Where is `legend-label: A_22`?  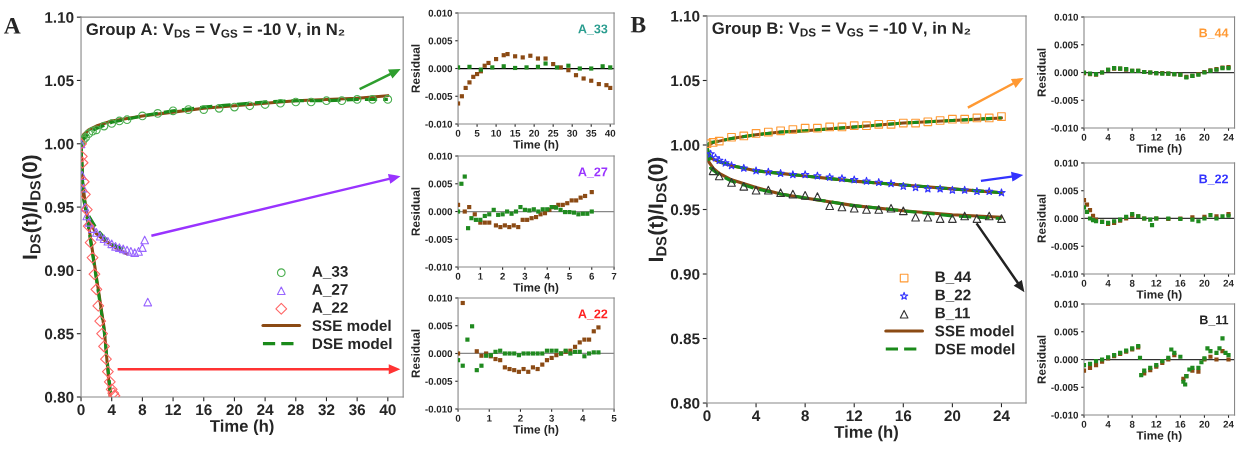
legend-label: A_22 is located at coordinates (330, 308).